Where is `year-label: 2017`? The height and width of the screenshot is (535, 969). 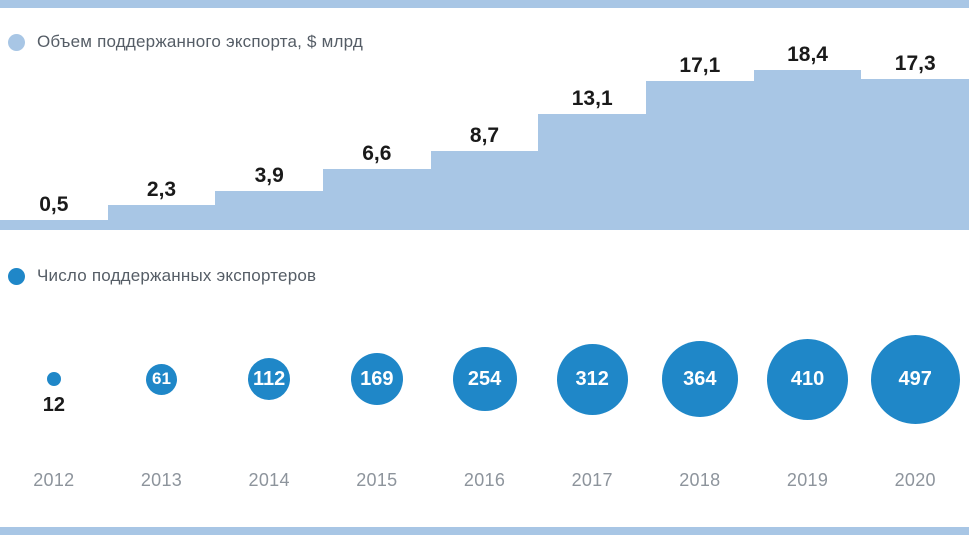 year-label: 2017 is located at coordinates (592, 480).